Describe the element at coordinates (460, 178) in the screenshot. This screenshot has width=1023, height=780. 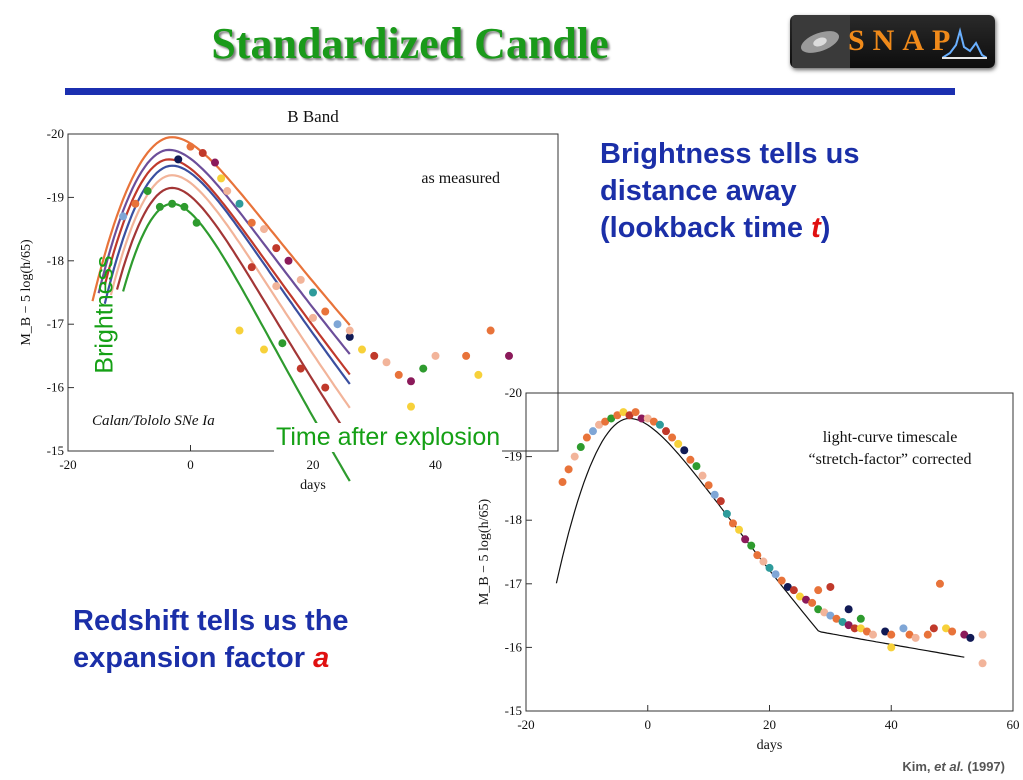
I see `chart-annotation: as measured` at that location.